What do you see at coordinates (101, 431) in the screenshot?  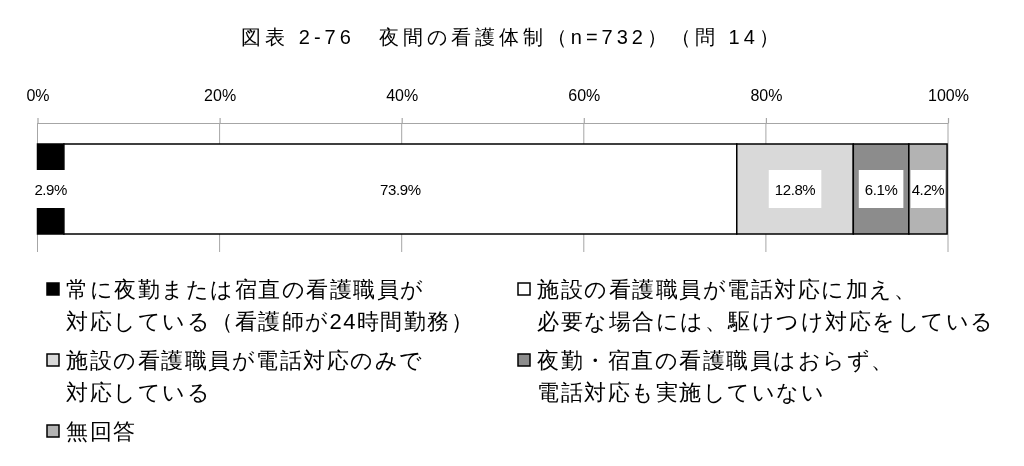 I see `legend-label: 無回答` at bounding box center [101, 431].